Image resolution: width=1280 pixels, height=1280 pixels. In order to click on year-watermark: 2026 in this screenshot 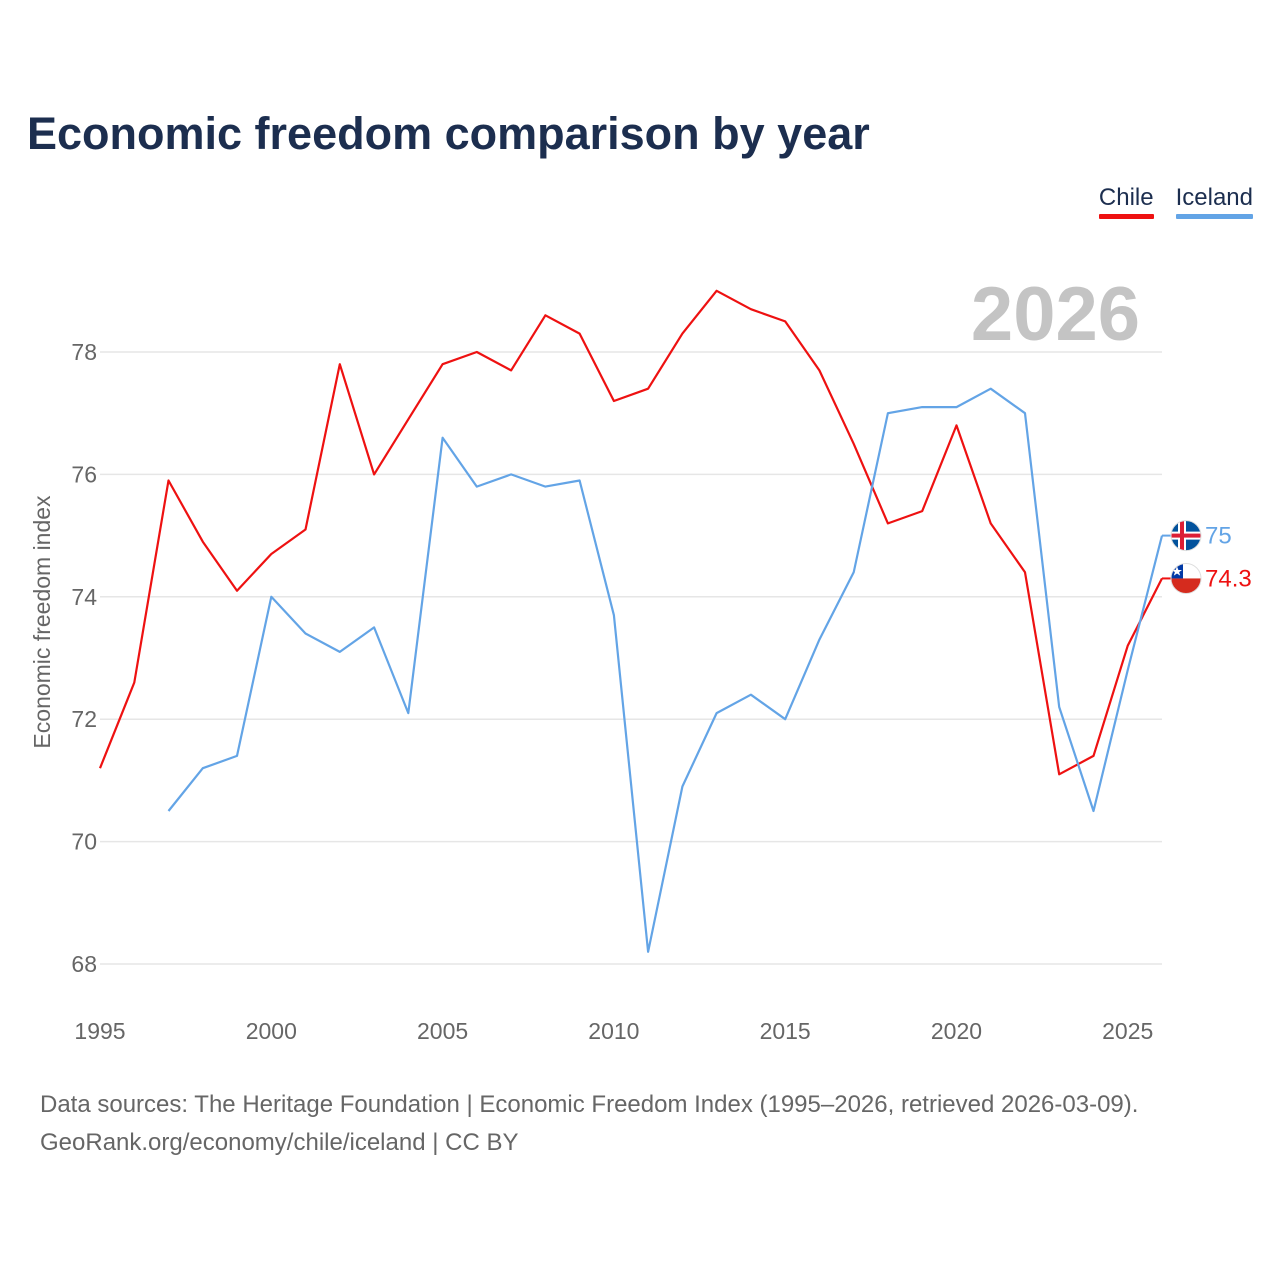, I will do `click(1055, 314)`.